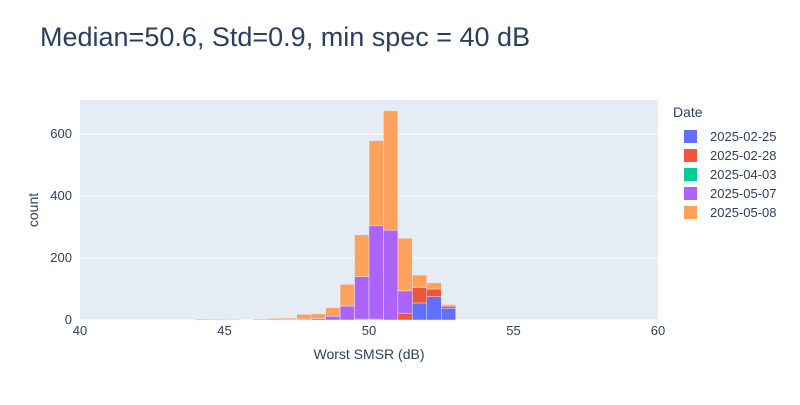 The height and width of the screenshot is (405, 800). Describe the element at coordinates (513, 330) in the screenshot. I see `x-tick-label: 55` at that location.